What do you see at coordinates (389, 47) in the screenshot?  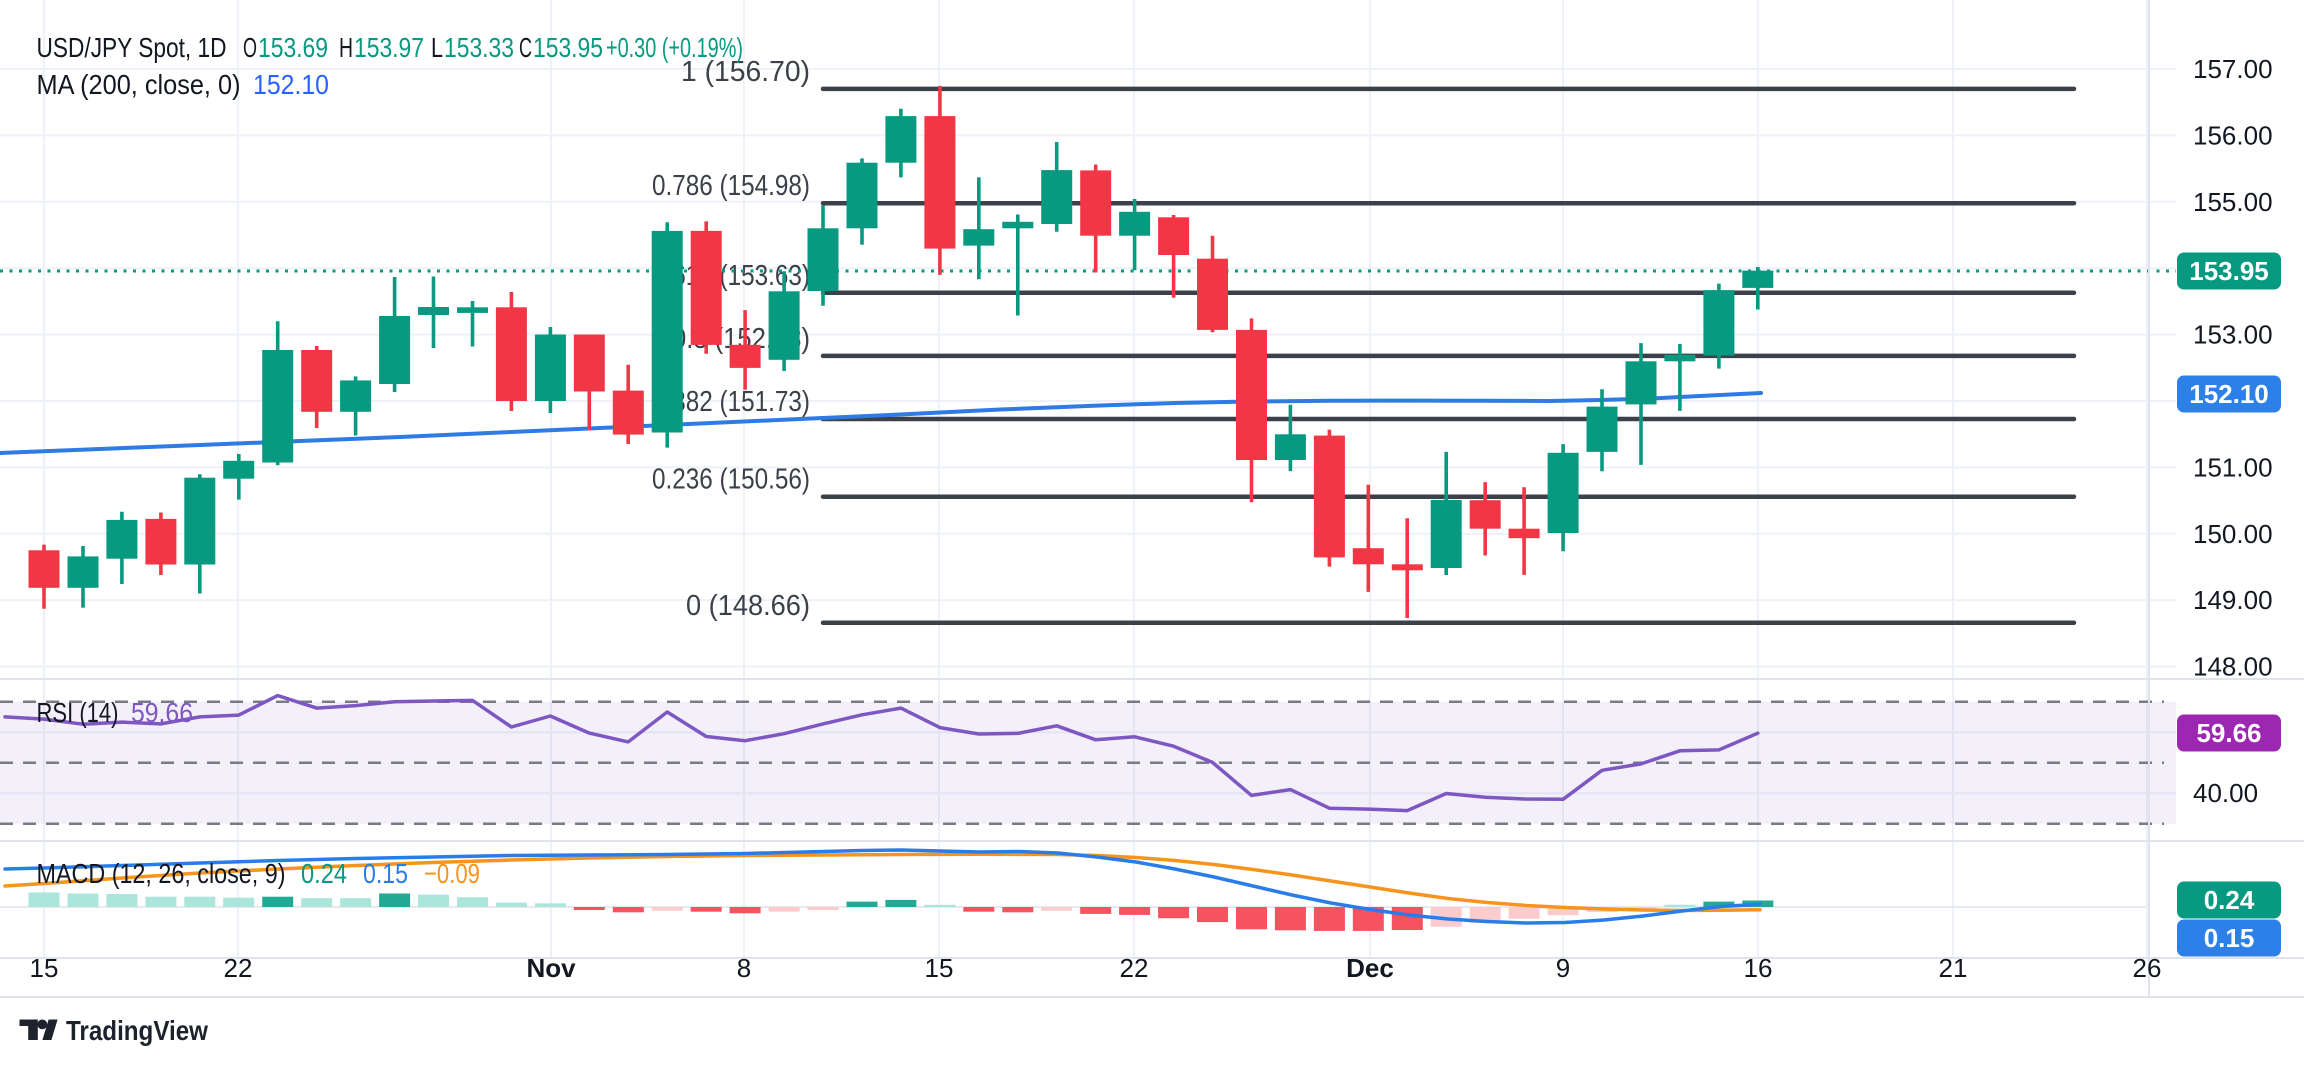 I see `svg-text: 153.97` at bounding box center [389, 47].